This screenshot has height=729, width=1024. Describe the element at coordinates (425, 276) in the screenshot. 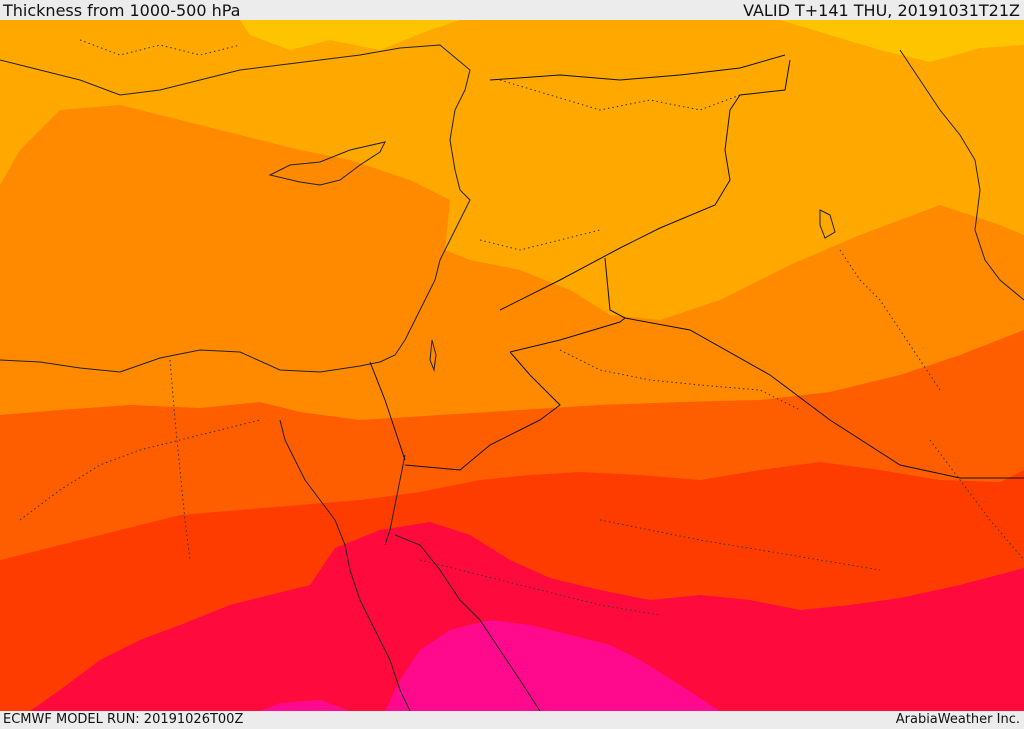

I see `levant-coast` at that location.